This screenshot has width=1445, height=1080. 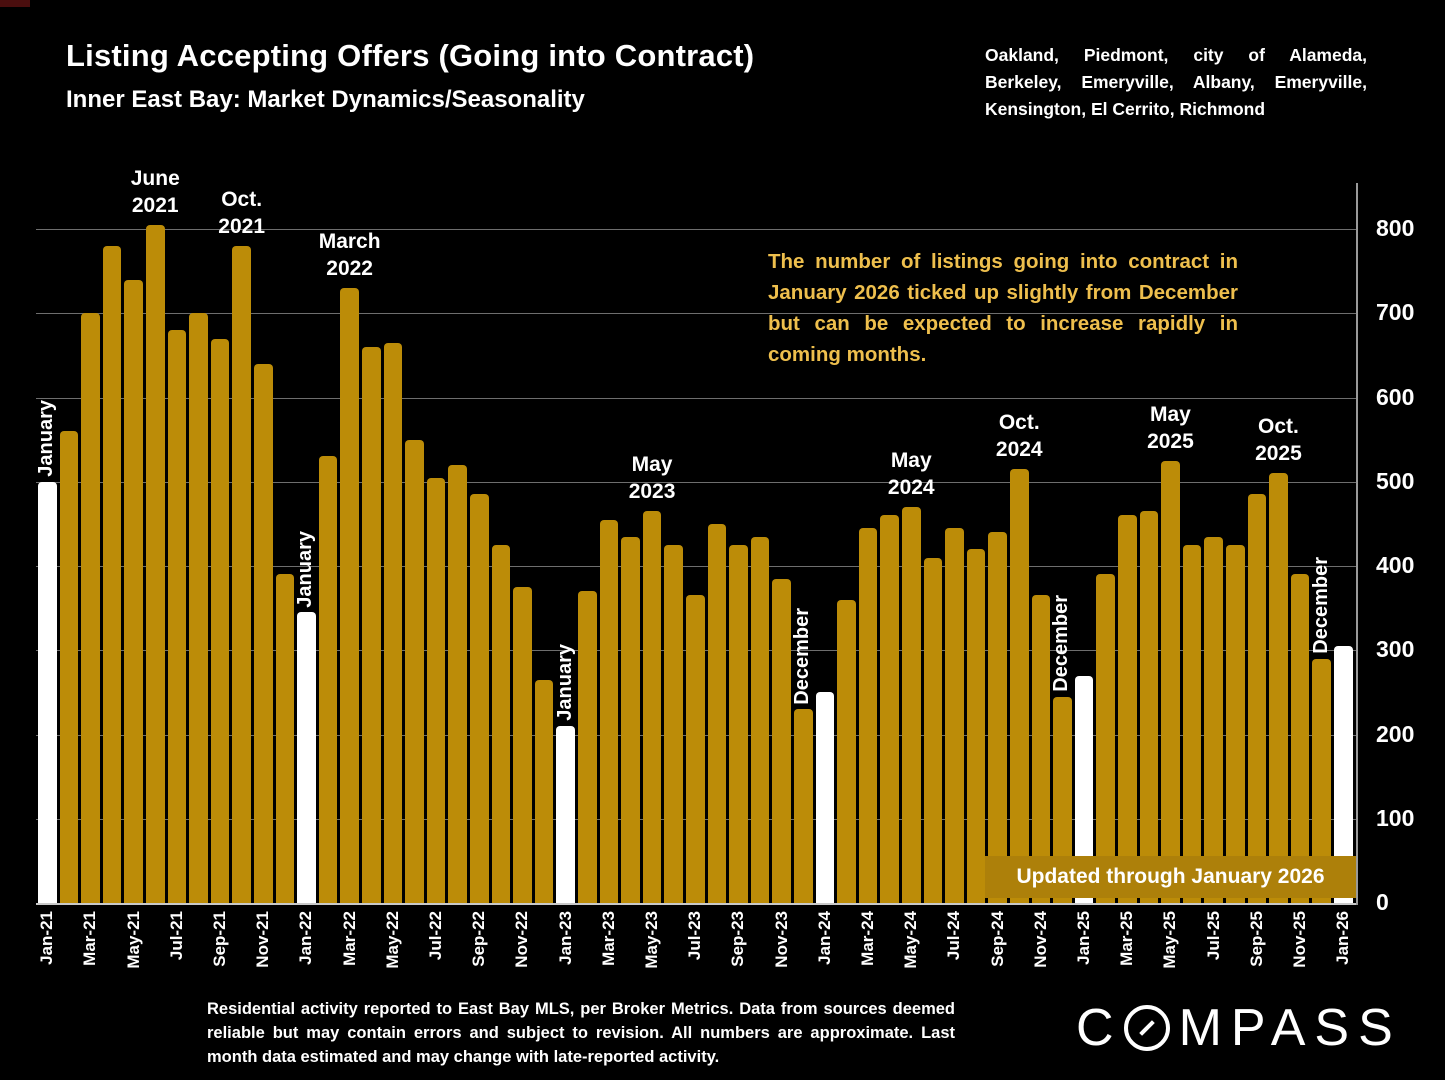 What do you see at coordinates (1170, 940) in the screenshot?
I see `x-tick-label-May-25: May-25` at bounding box center [1170, 940].